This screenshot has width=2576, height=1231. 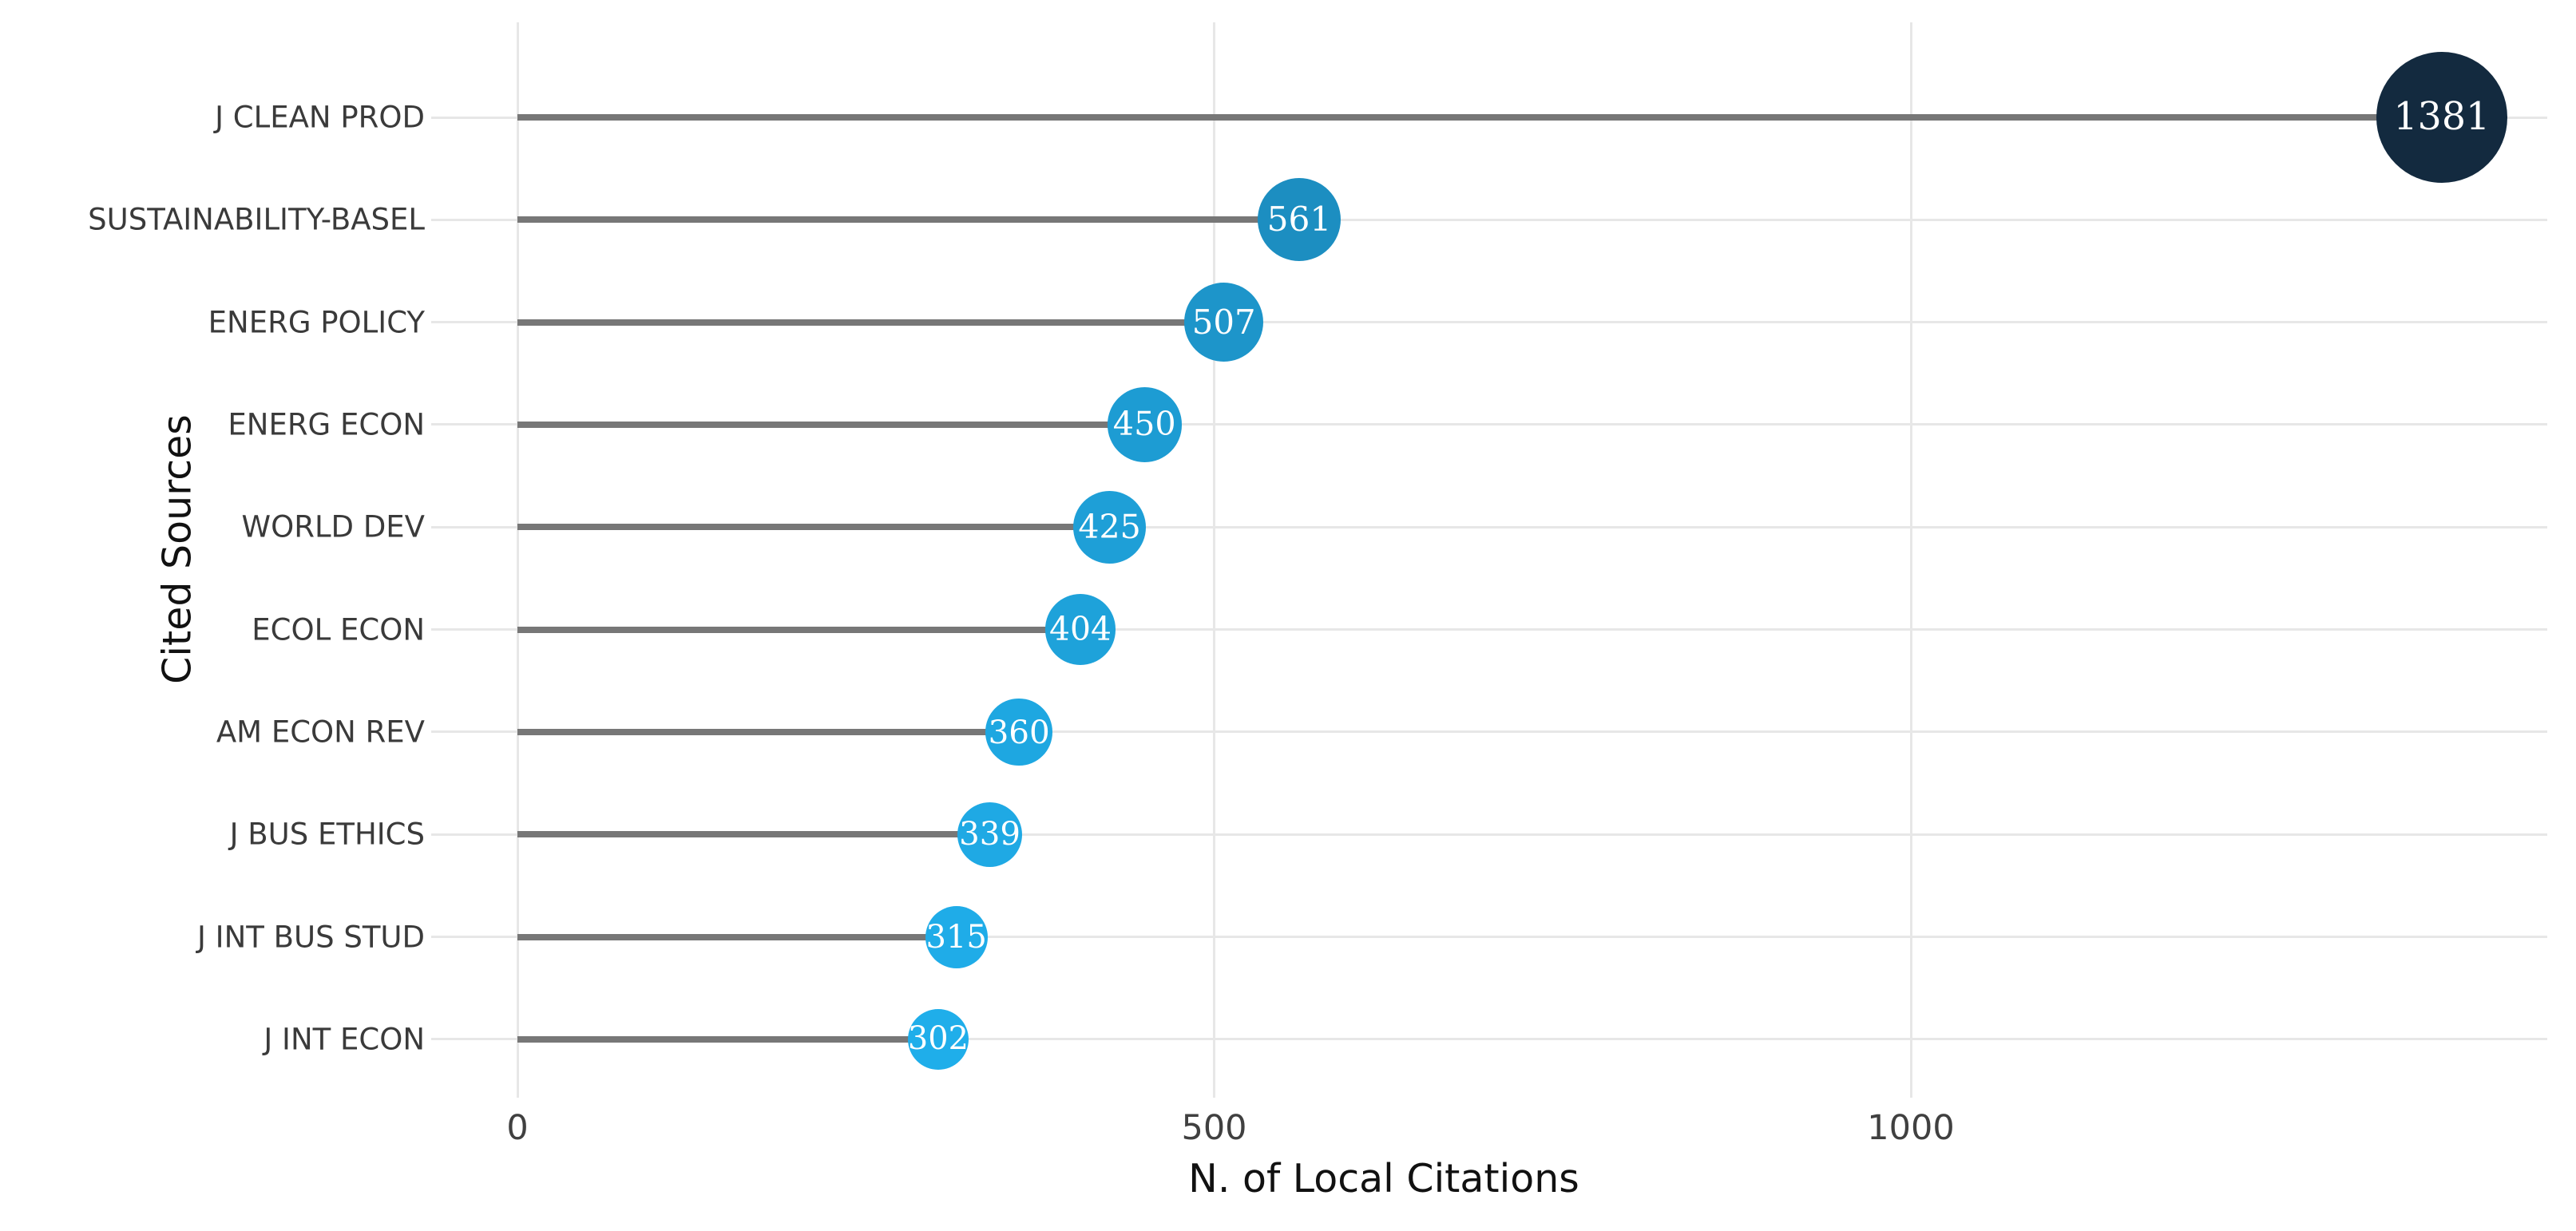 I want to click on y-category-label: AM ECON REV, so click(x=320, y=732).